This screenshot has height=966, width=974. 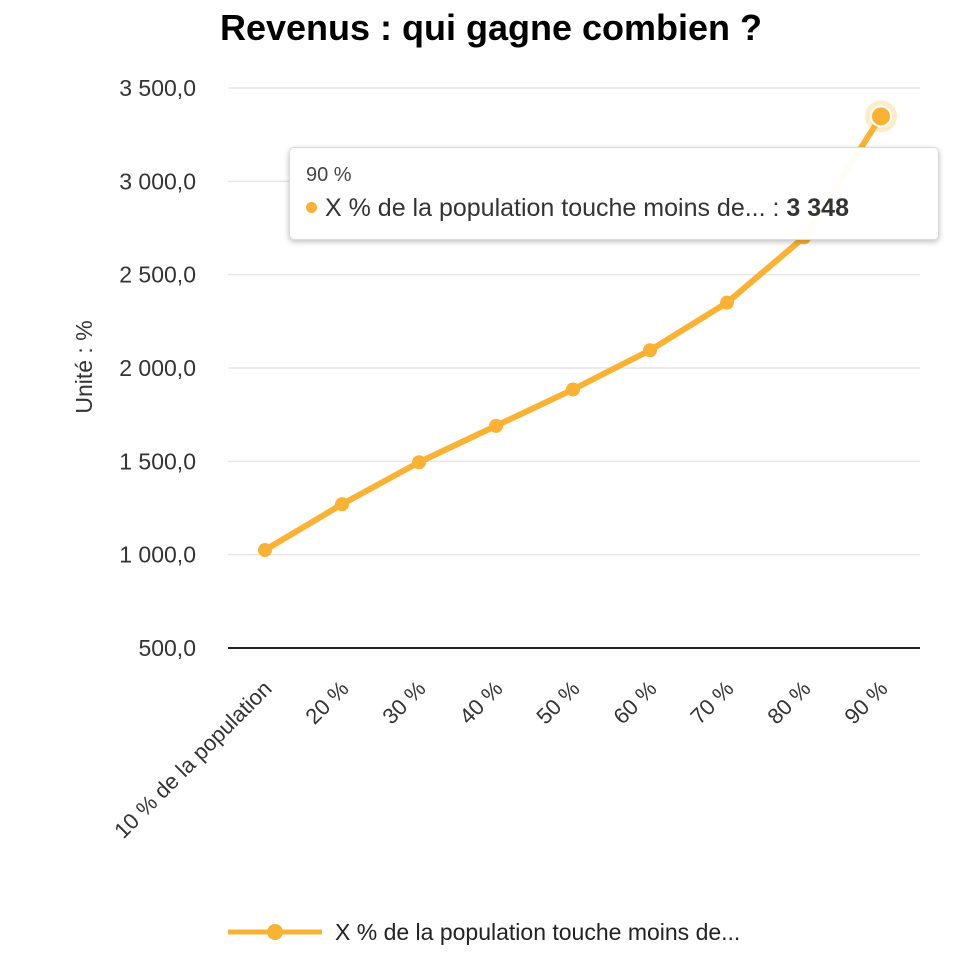 I want to click on tooltip-value: 3 348, so click(x=817, y=208).